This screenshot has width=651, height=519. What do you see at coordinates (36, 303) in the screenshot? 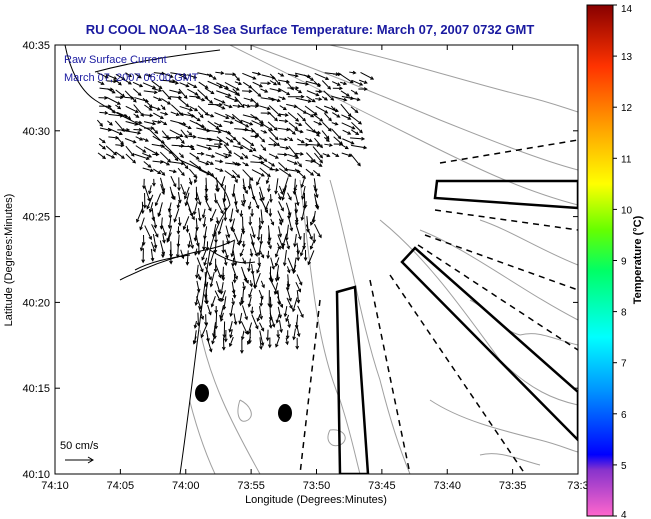
I see `y-tick-label: 40:20` at bounding box center [36, 303].